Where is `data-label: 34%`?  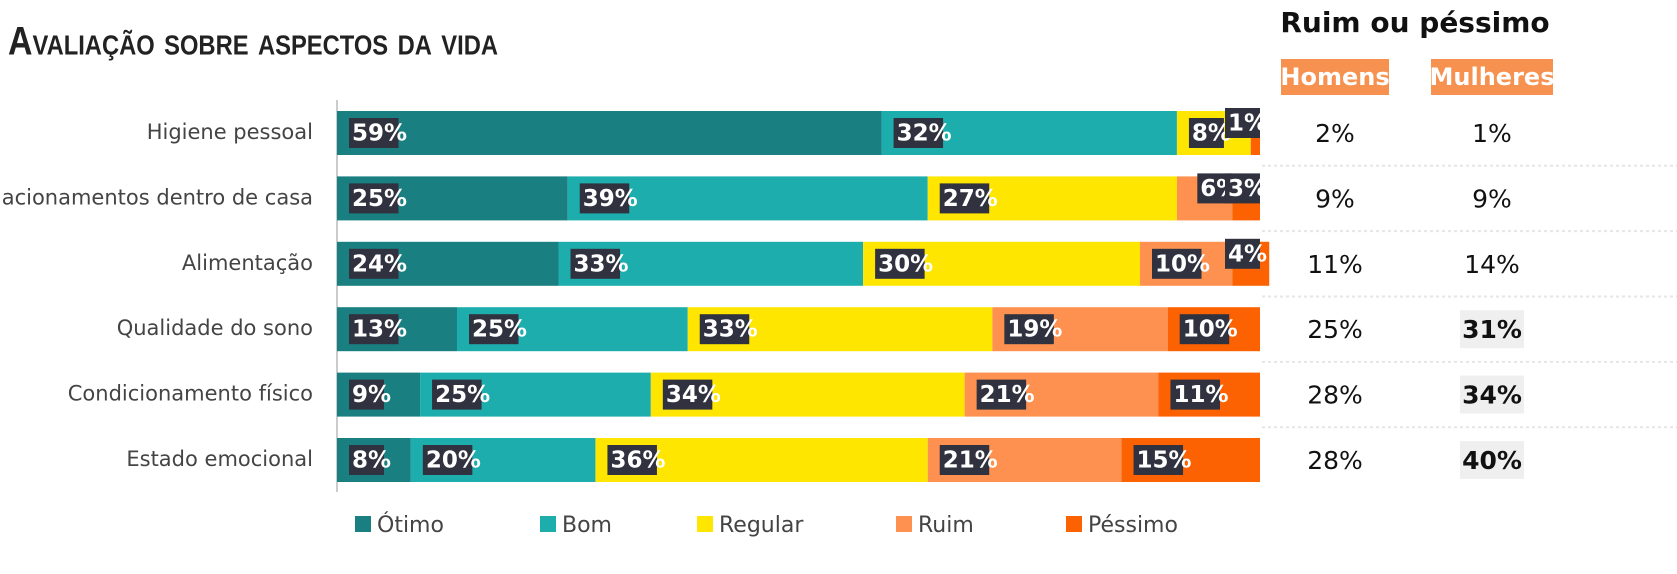 data-label: 34% is located at coordinates (693, 395).